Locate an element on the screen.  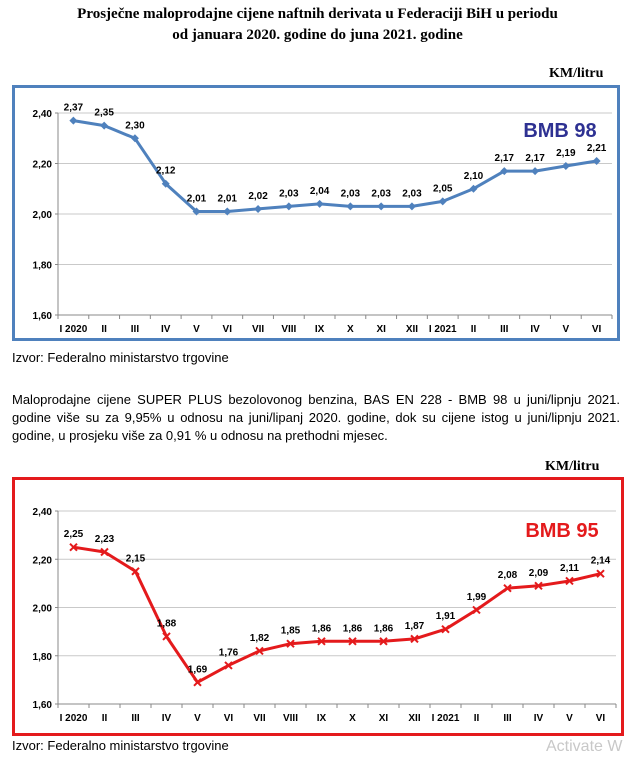
chart1-ytick-label: 2,00 is located at coordinates (43, 215).